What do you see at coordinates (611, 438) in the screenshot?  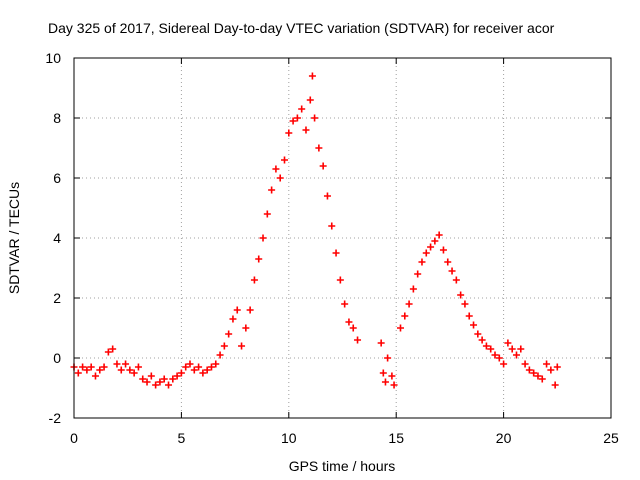 I see `x-tick-label: 25` at bounding box center [611, 438].